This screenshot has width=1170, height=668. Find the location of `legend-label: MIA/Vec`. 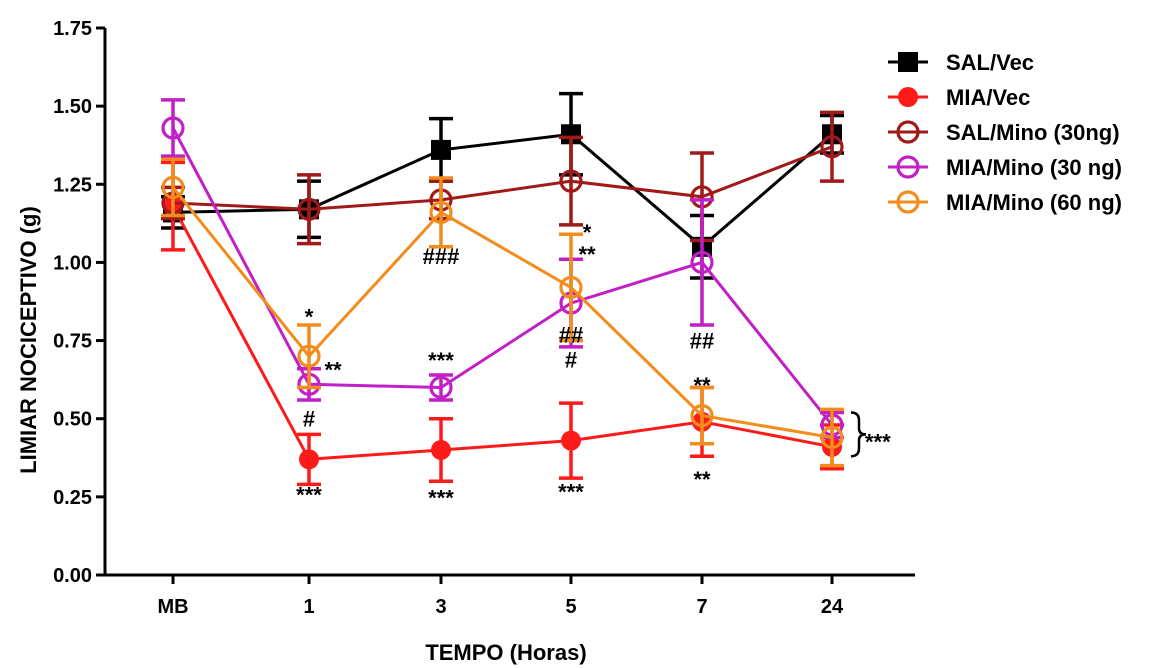

legend-label: MIA/Vec is located at coordinates (988, 97).